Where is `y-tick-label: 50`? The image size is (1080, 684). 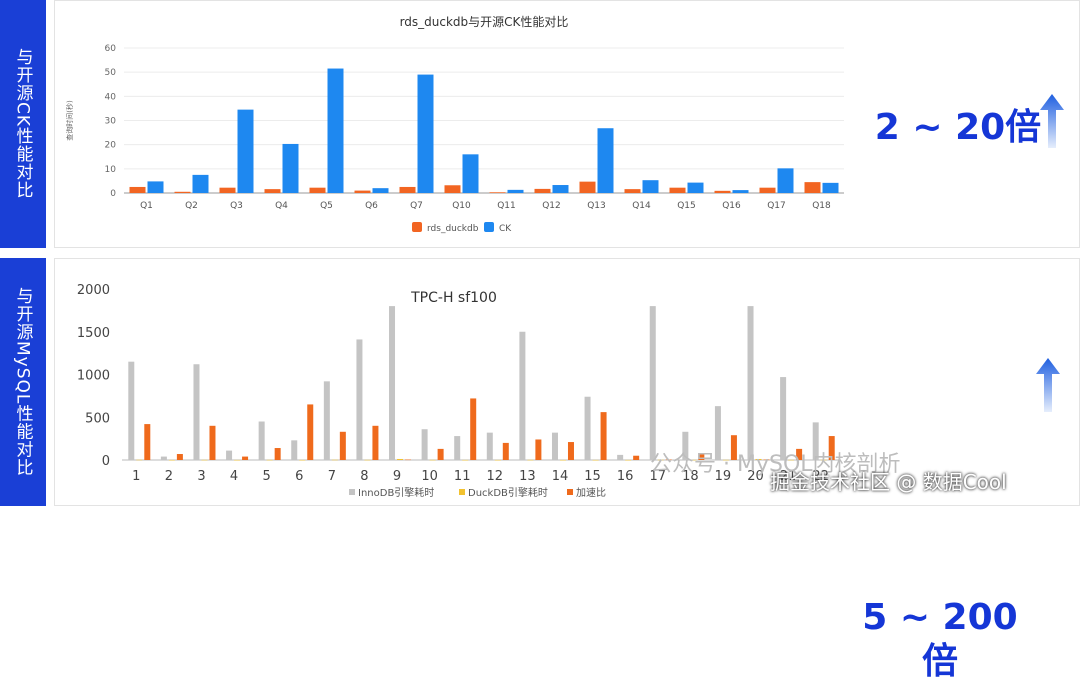
y-tick-label: 50 is located at coordinates (111, 73).